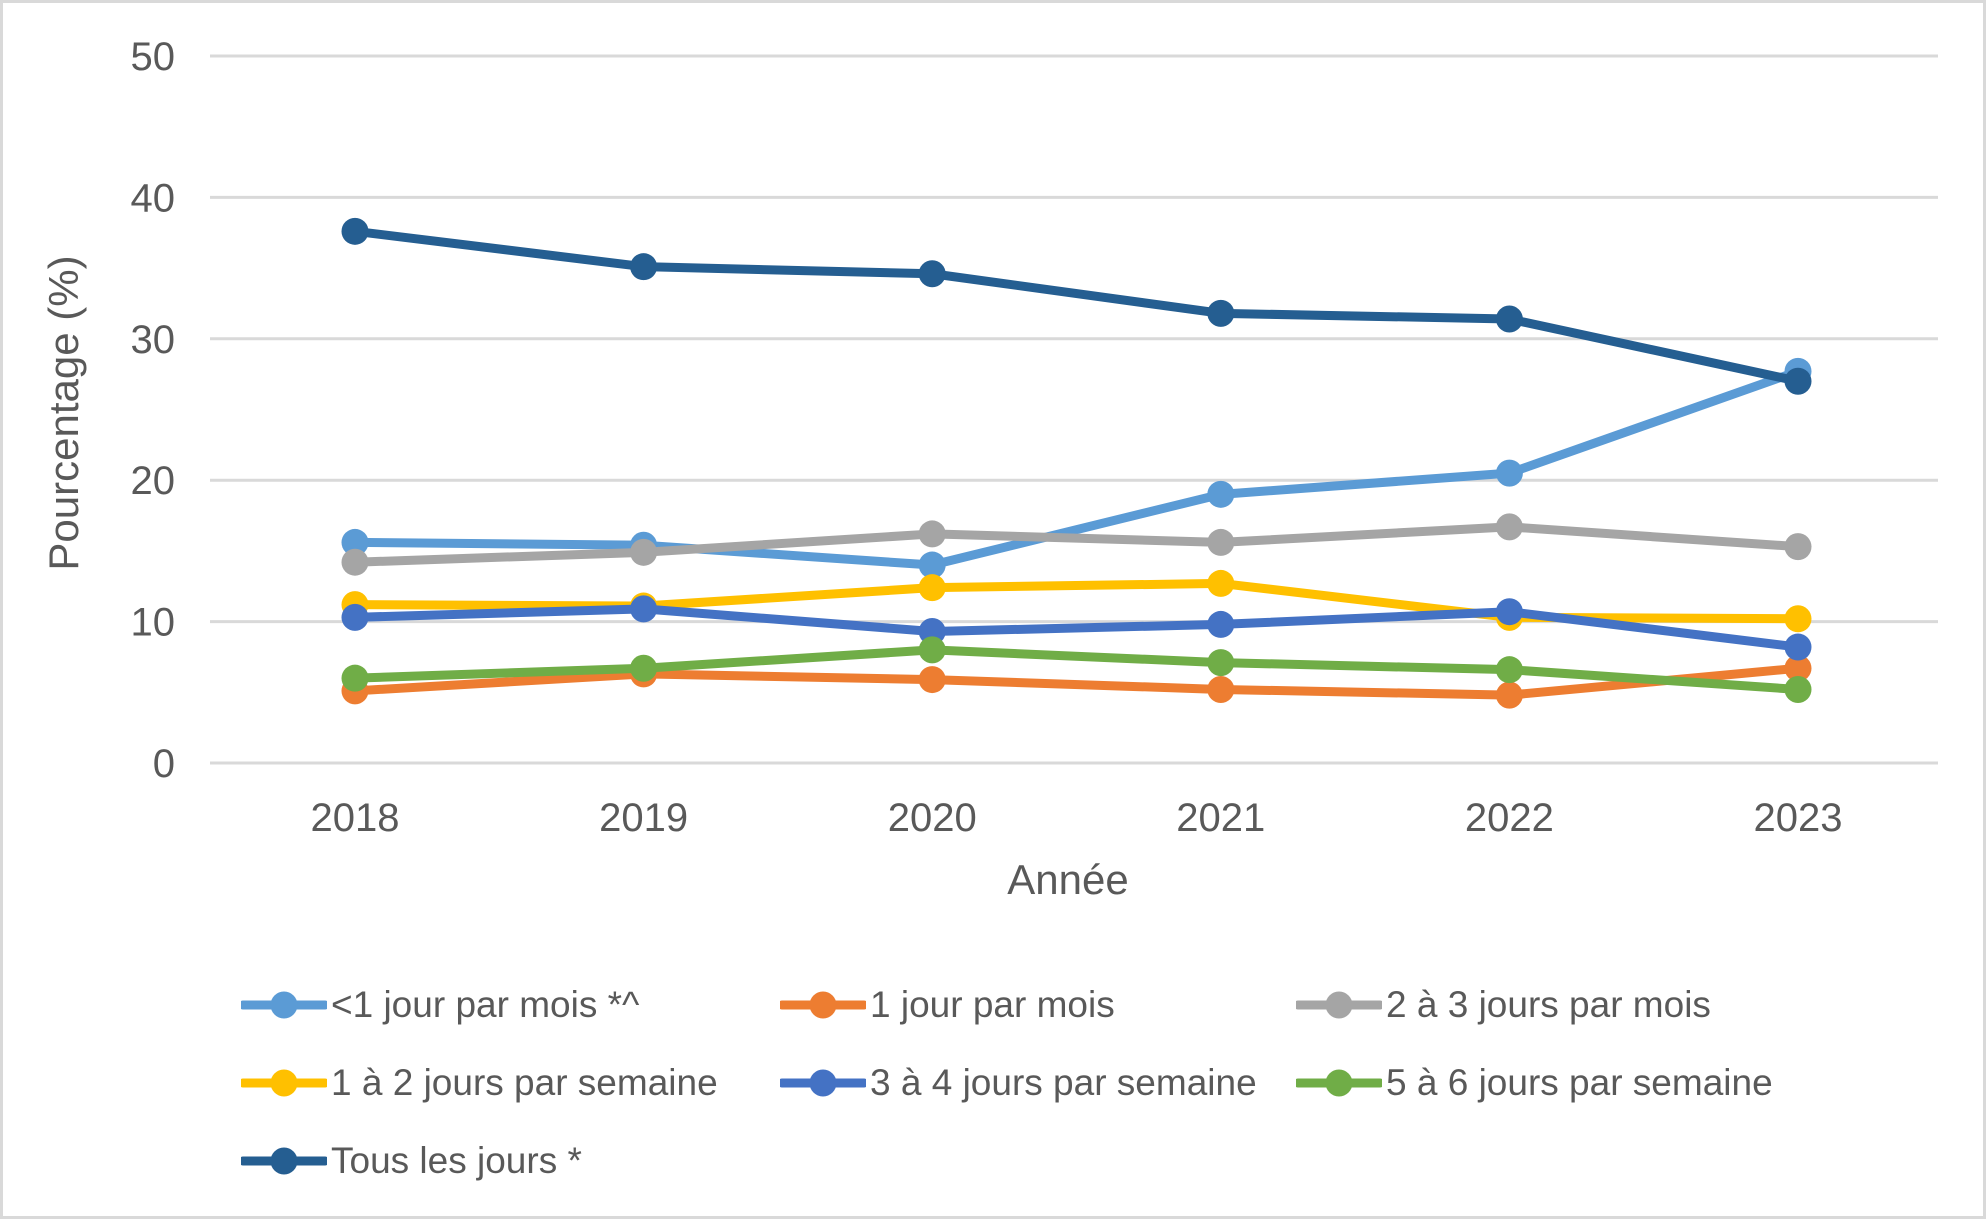 The width and height of the screenshot is (1986, 1219). What do you see at coordinates (153, 623) in the screenshot?
I see `y-tick-label: 10` at bounding box center [153, 623].